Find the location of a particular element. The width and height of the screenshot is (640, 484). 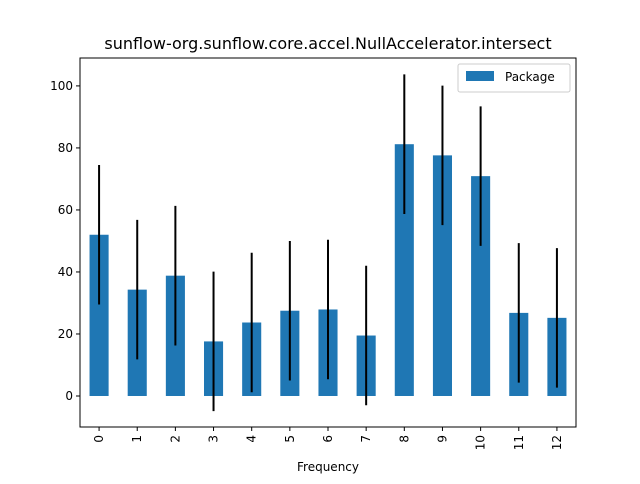

legend: Package is located at coordinates (514, 78).